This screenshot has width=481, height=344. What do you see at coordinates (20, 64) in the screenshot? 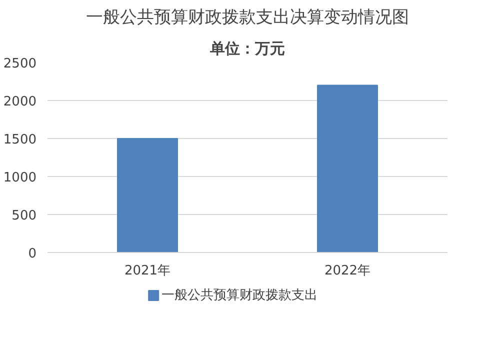
I see `y-tick-label: 2500` at bounding box center [20, 64].